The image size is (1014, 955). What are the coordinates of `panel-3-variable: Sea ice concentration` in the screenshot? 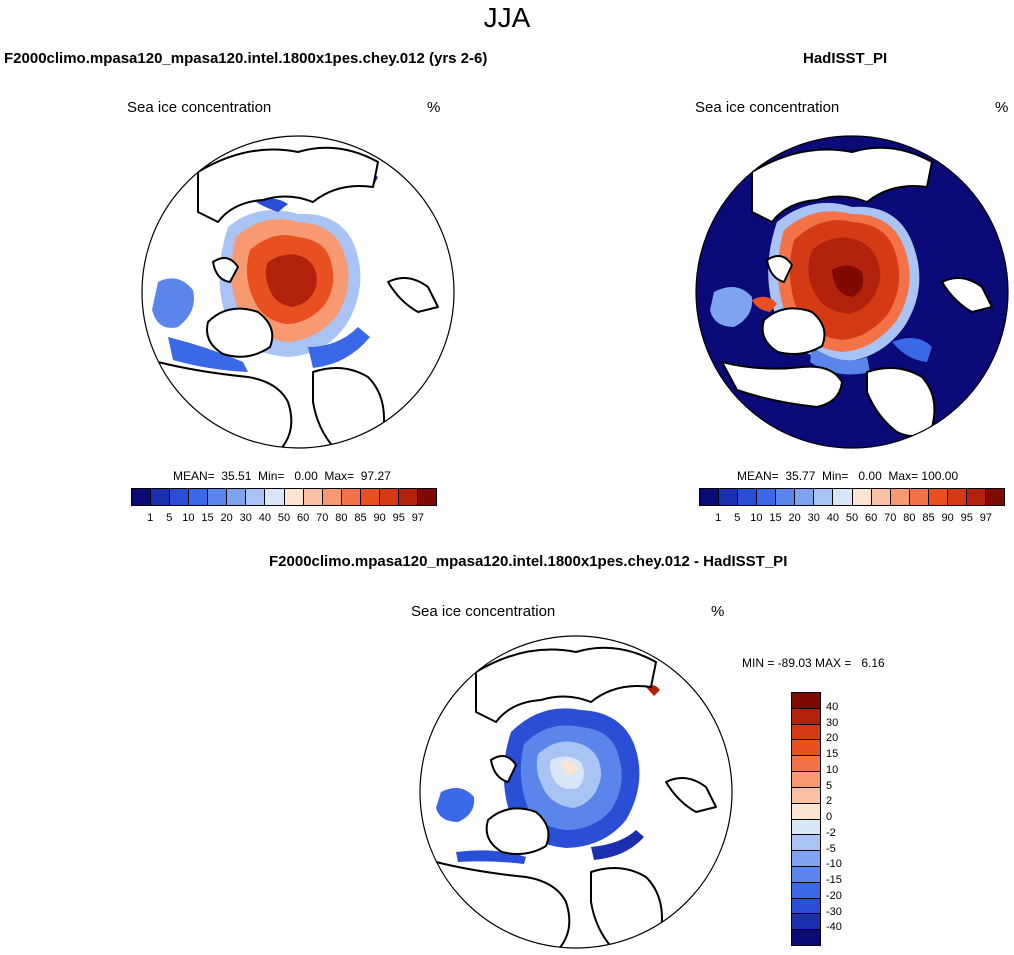 It's located at (483, 611).